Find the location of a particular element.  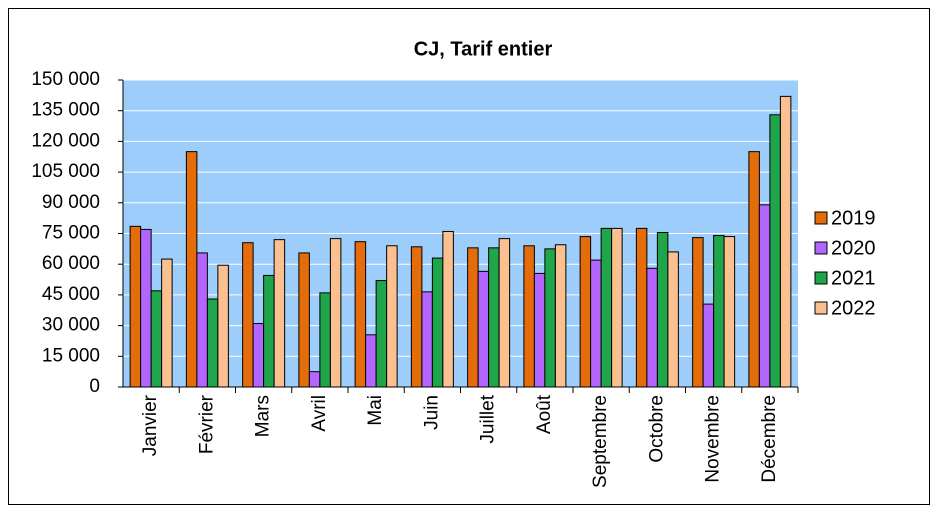

y-tick-label: 75 000 is located at coordinates (71, 233).